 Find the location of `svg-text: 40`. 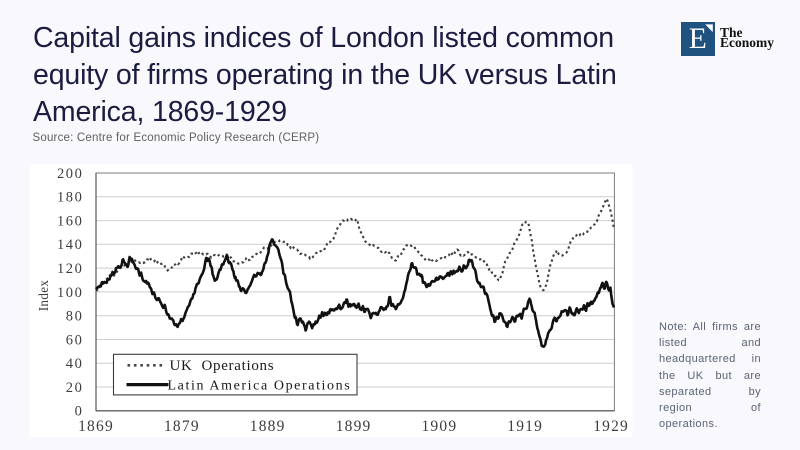

svg-text: 40 is located at coordinates (75, 364).